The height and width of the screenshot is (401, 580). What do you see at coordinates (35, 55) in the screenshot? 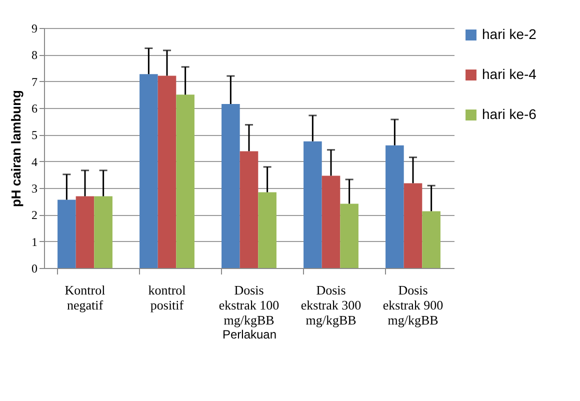
I see `y-tick-label: 8` at bounding box center [35, 55].